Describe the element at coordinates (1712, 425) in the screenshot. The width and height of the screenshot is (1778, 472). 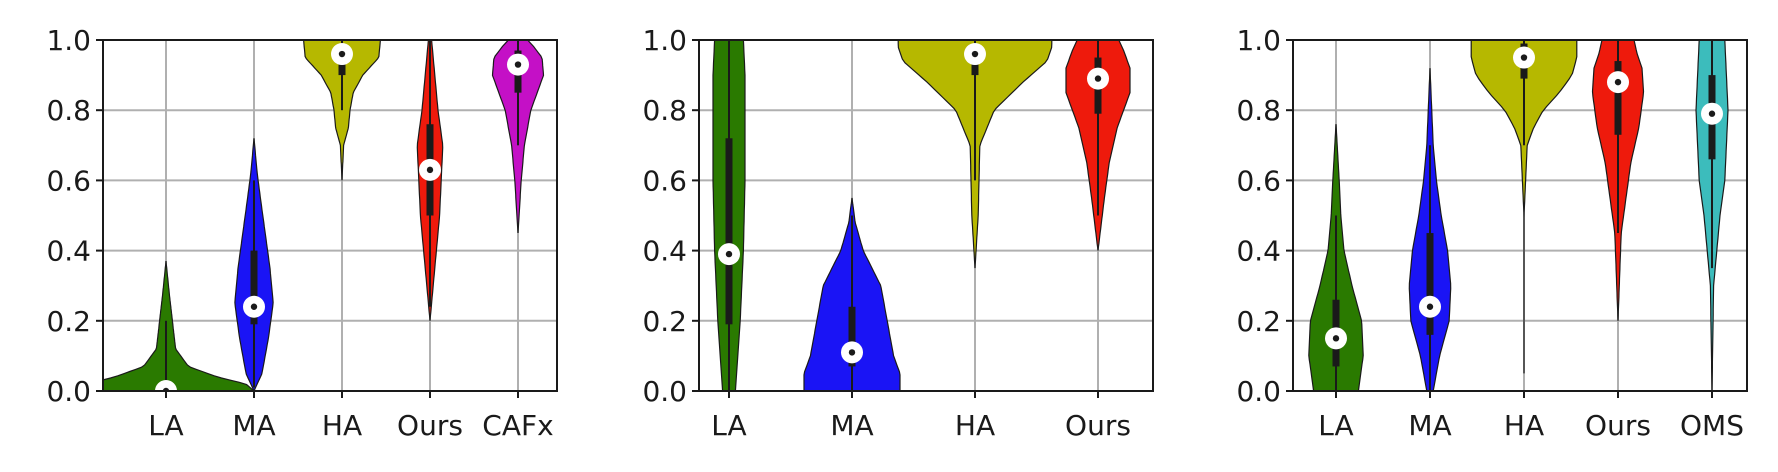
I see `x-tick-label: OMS` at that location.